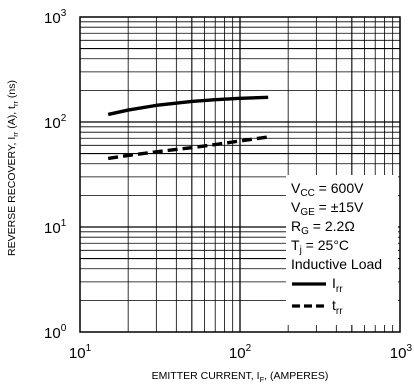  I want to click on series-layer, so click(188, 128).